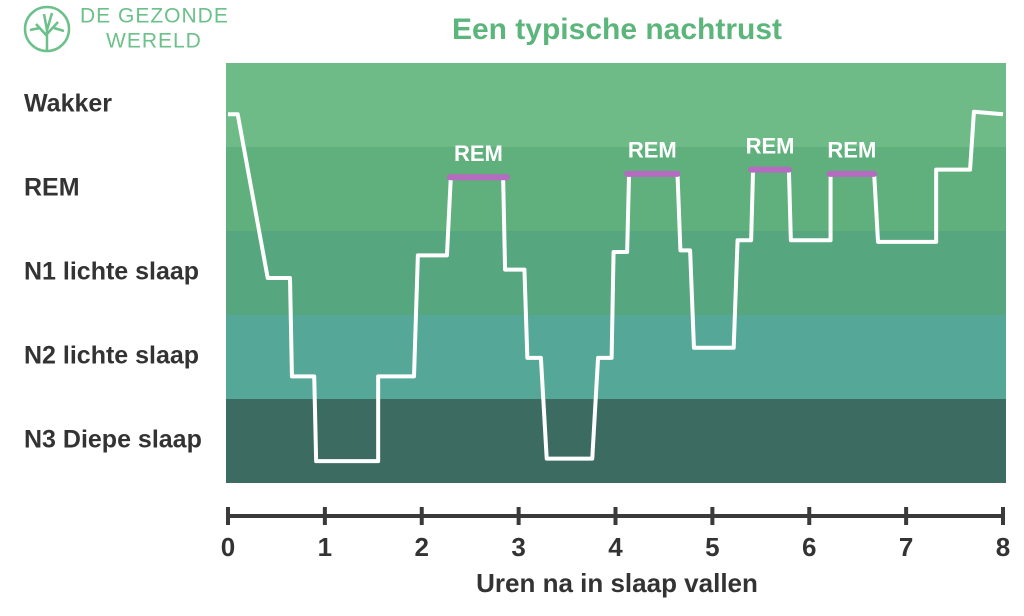  I want to click on logo-text: WERELD, so click(154, 41).